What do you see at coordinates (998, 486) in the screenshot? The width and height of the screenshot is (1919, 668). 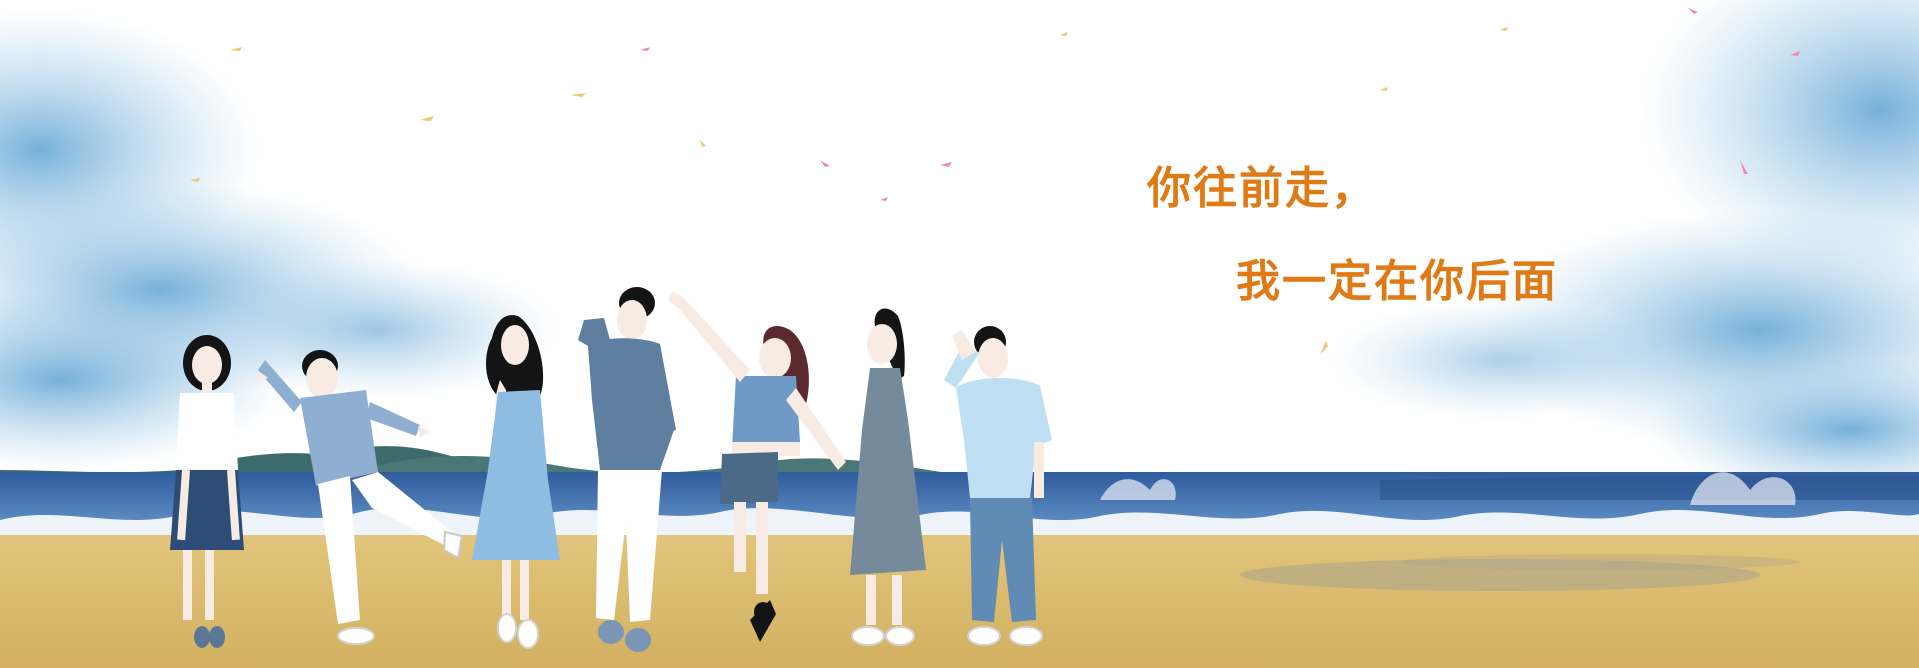 I see `person-light-blue-tee-blue-pants` at bounding box center [998, 486].